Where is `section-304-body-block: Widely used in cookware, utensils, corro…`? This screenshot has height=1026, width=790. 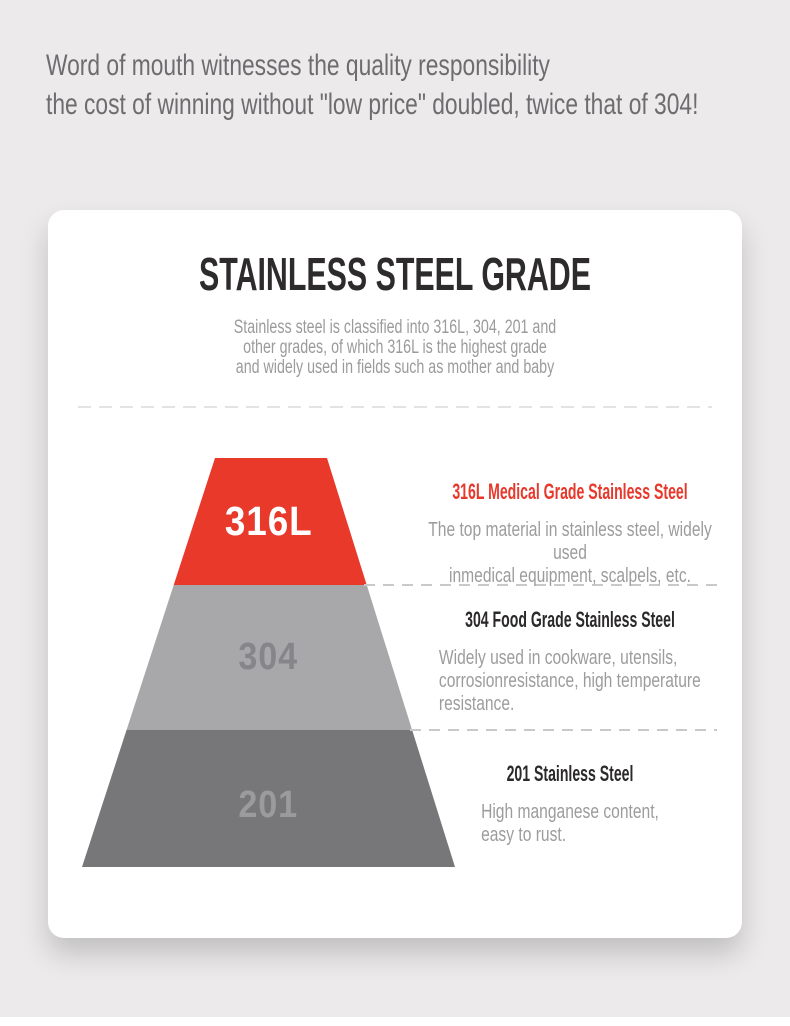
section-304-body-block: Widely used in cookware, utensils, corro… is located at coordinates (570, 681).